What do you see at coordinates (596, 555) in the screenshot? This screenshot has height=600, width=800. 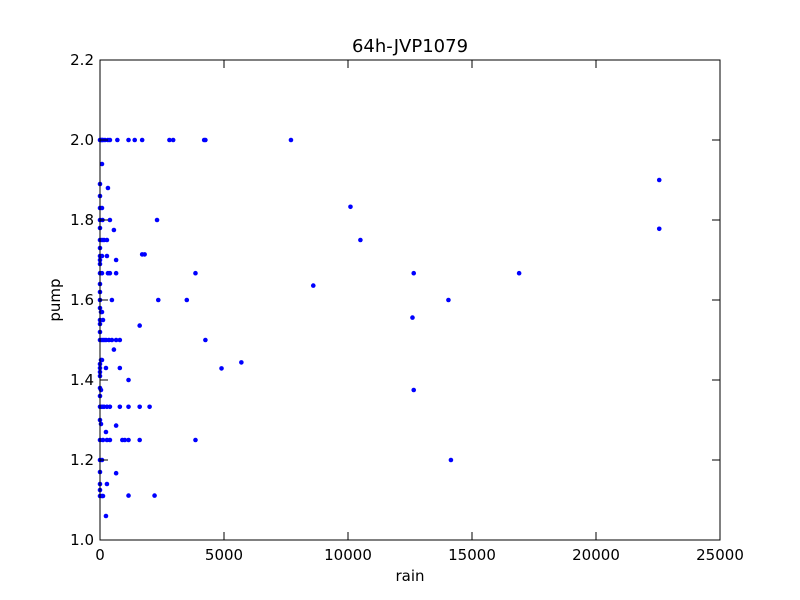 I see `x-tick-label: 20000` at bounding box center [596, 555].